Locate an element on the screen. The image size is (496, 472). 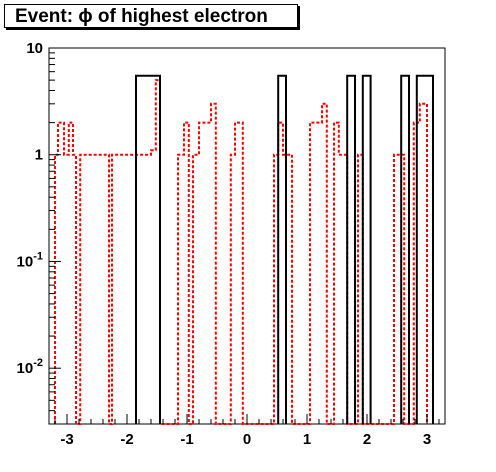
x-tick-label: -1 is located at coordinates (186, 439).